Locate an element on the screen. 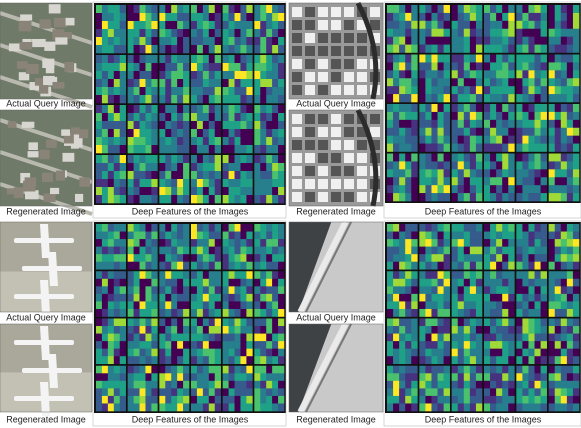  photo is located at coordinates (46, 369).